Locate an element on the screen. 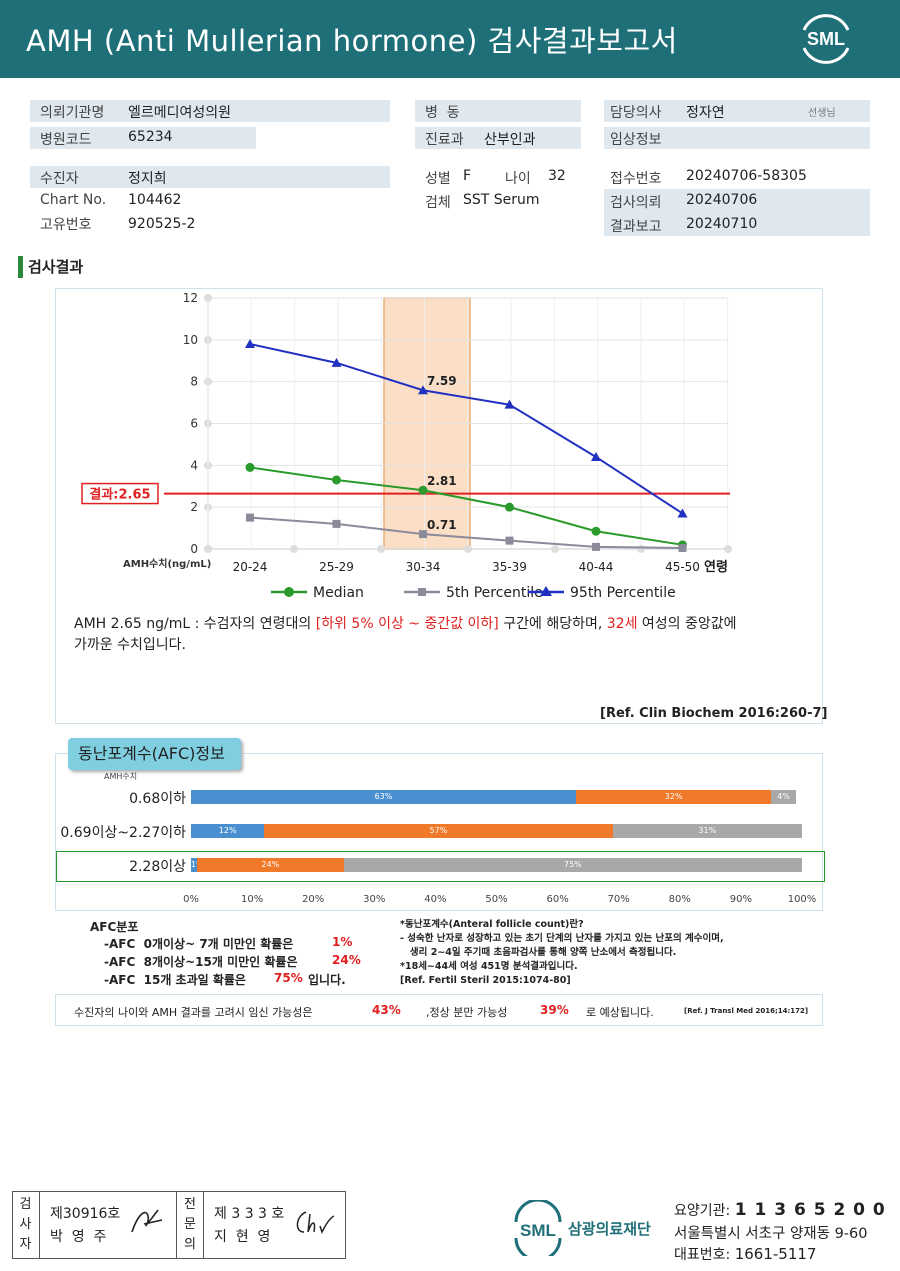 This screenshot has height=1271, width=900. afc-bar-segment: 4% is located at coordinates (783, 797).